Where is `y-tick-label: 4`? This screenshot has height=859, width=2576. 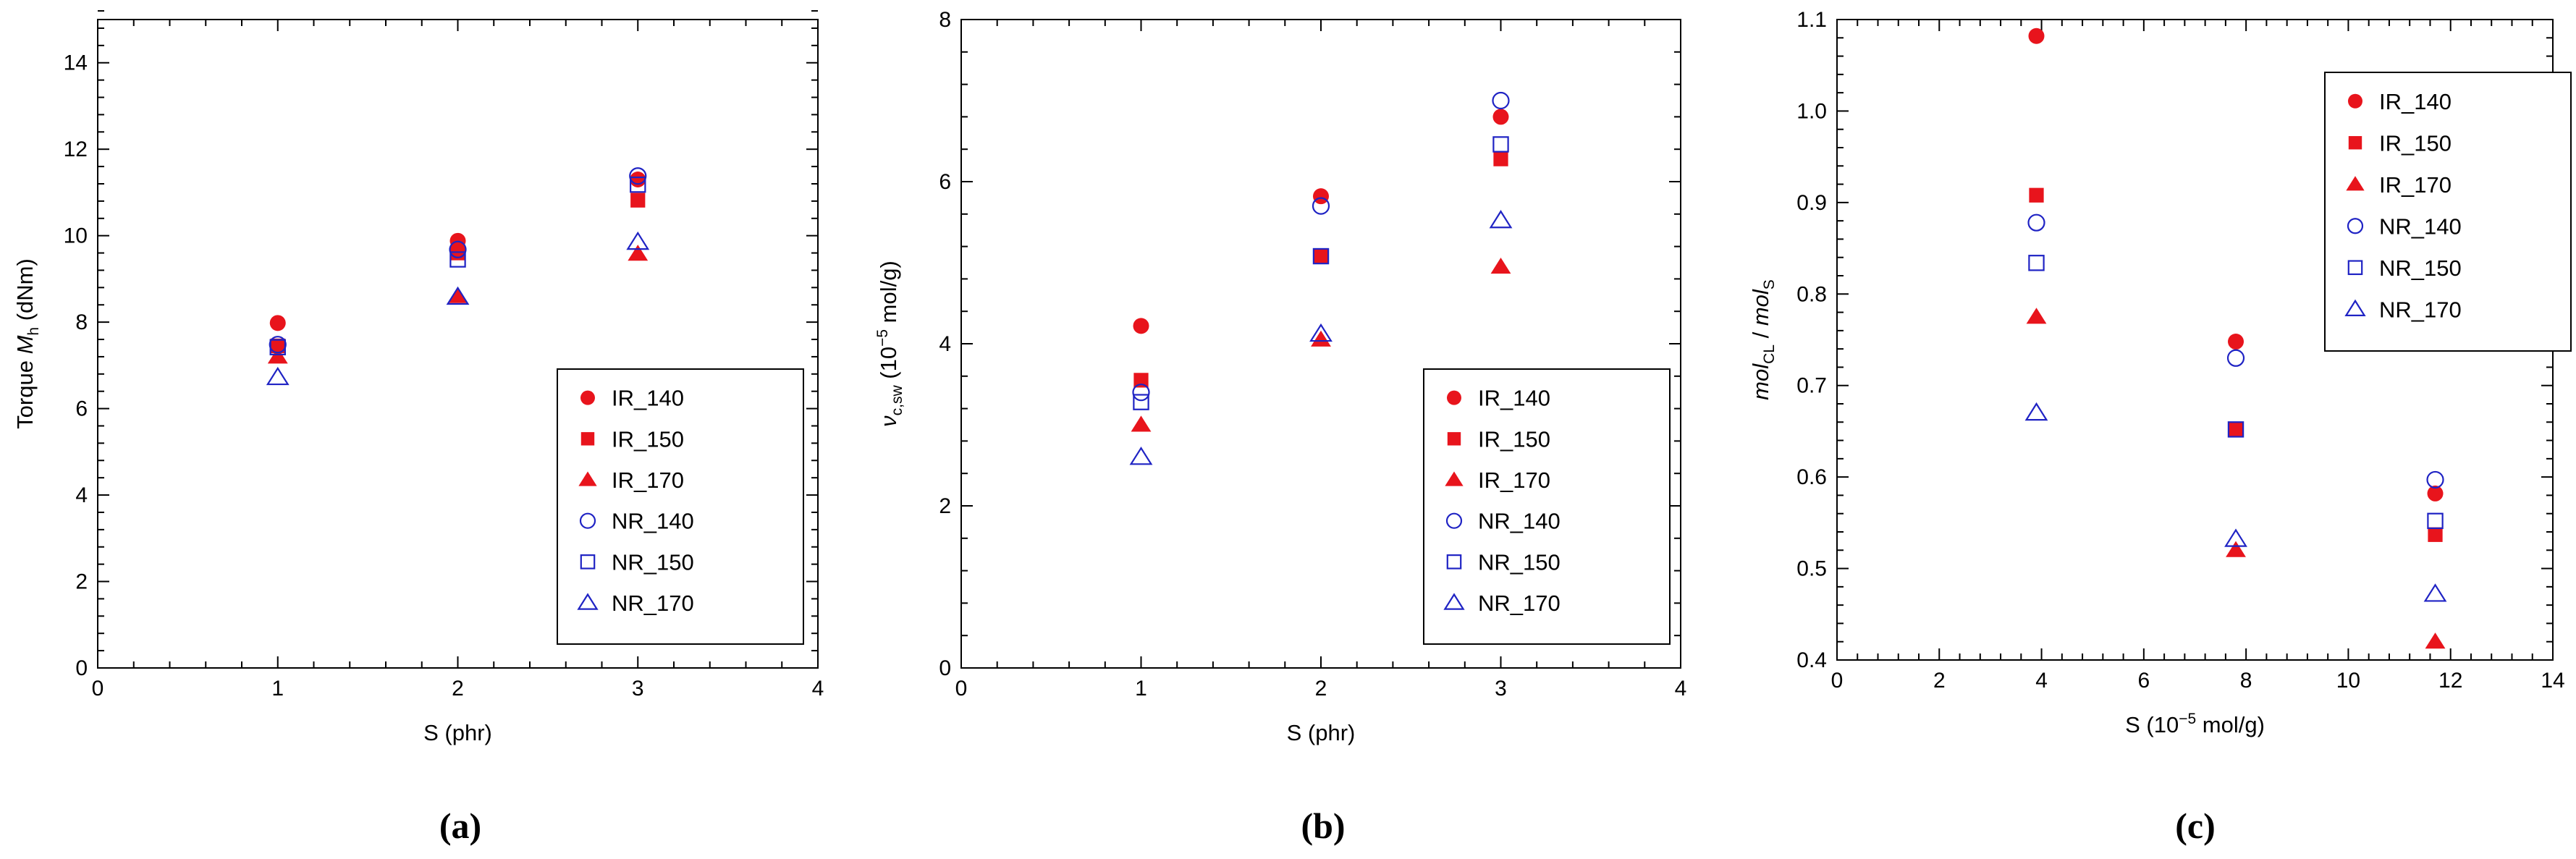 y-tick-label: 4 is located at coordinates (945, 344).